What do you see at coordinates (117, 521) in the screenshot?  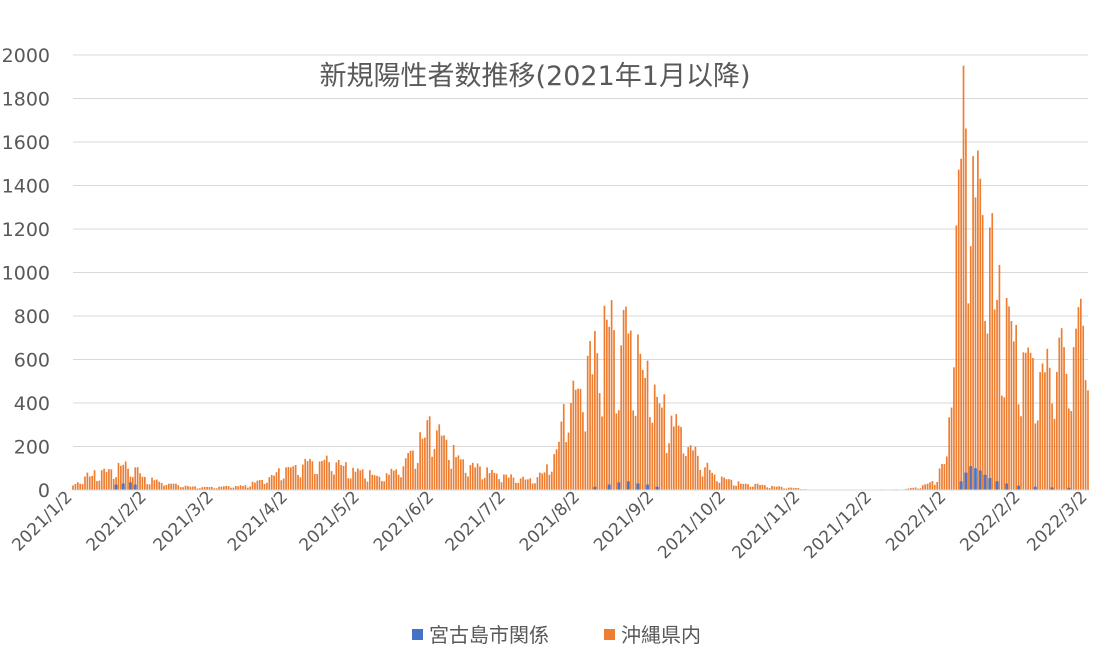 I see `x-tick-label: 2021/2/2` at bounding box center [117, 521].